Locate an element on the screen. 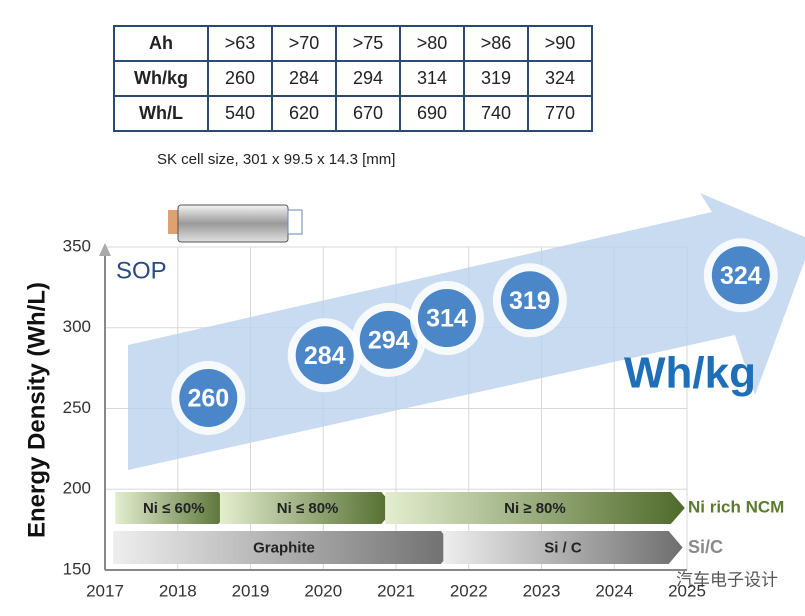  bubble-label: 324 is located at coordinates (741, 276).